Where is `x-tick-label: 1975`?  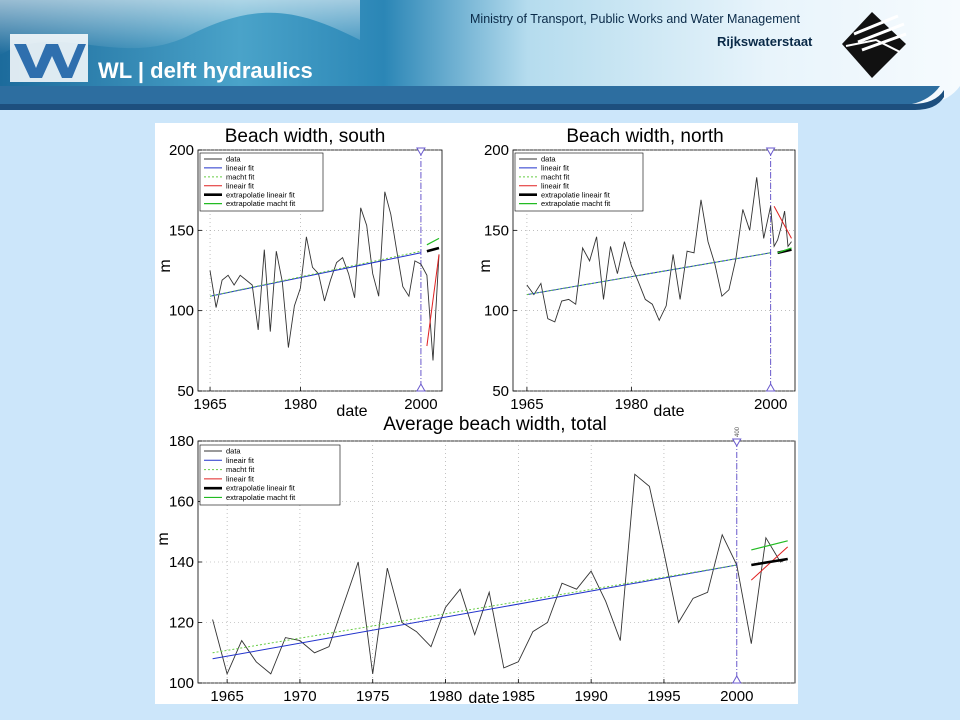
x-tick-label: 1975 is located at coordinates (372, 696).